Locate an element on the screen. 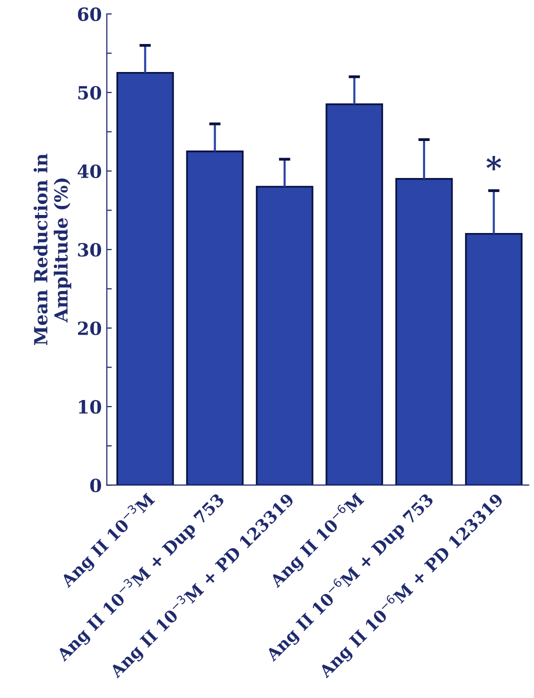  y-tick-label: 50 is located at coordinates (90, 93).